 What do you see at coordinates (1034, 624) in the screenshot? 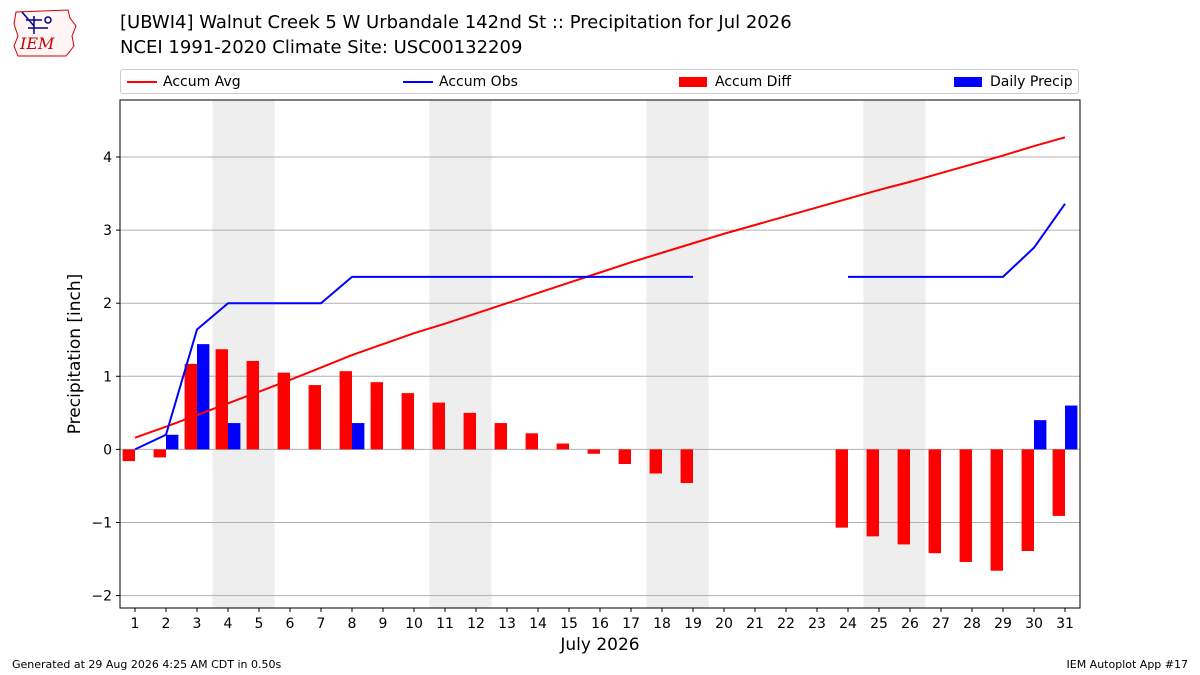
I see `x-tick-label: 30` at bounding box center [1034, 624].